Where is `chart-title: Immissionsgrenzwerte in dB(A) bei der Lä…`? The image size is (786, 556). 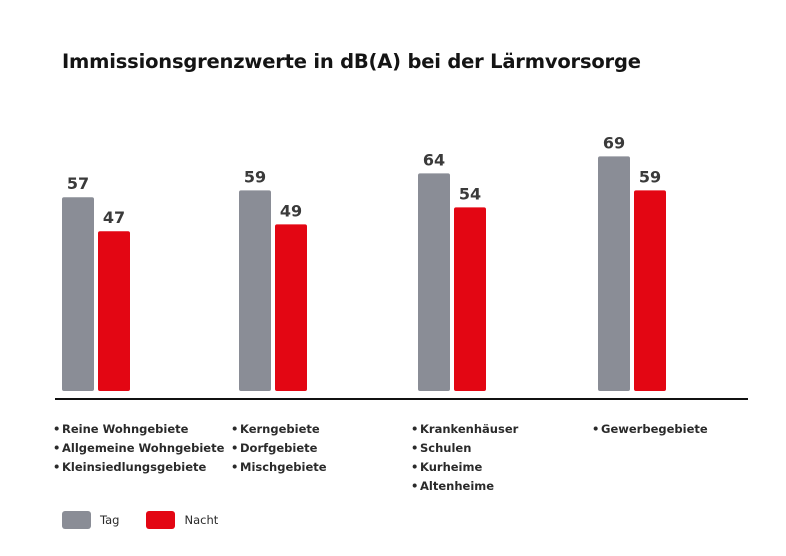
chart-title: Immissionsgrenzwerte in dB(A) bei der Lä… is located at coordinates (351, 61).